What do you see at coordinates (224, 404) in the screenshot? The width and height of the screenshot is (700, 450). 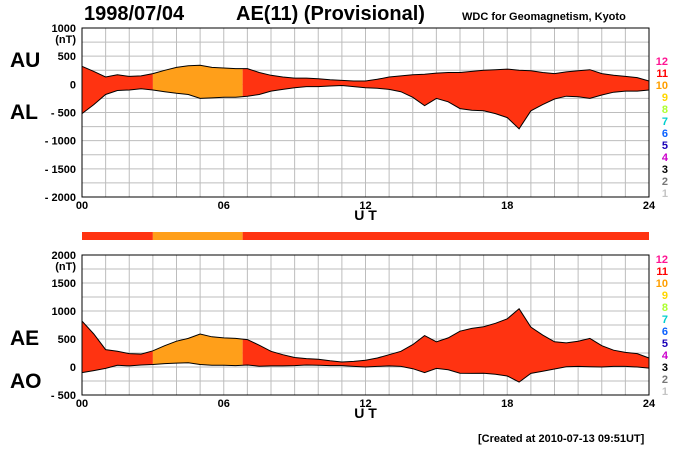 I see `panel2-x-tick-label: 06` at bounding box center [224, 404].